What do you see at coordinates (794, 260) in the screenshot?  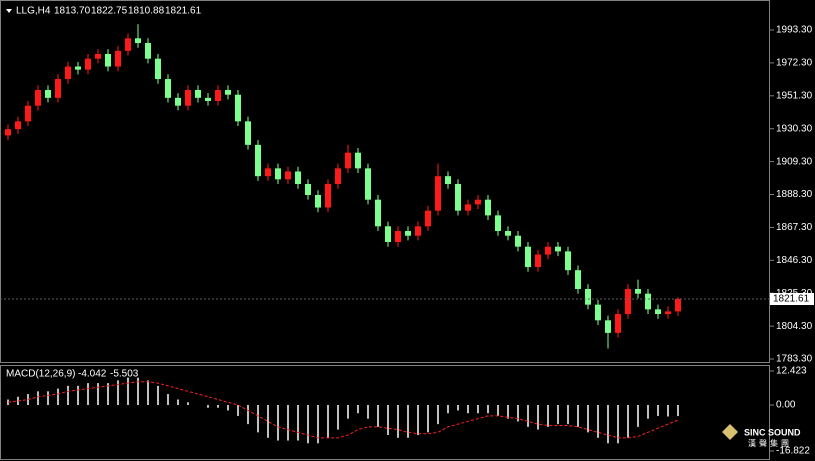 I see `y-tick-label: 1846.30` at bounding box center [794, 260].